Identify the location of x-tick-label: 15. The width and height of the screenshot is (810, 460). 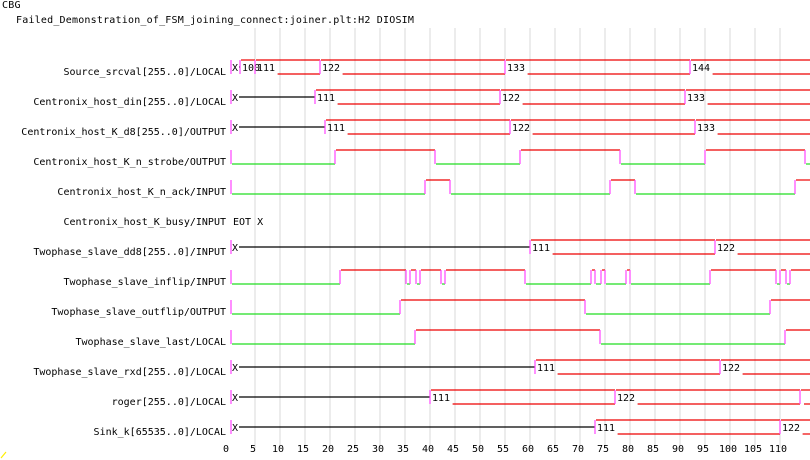
(303, 449).